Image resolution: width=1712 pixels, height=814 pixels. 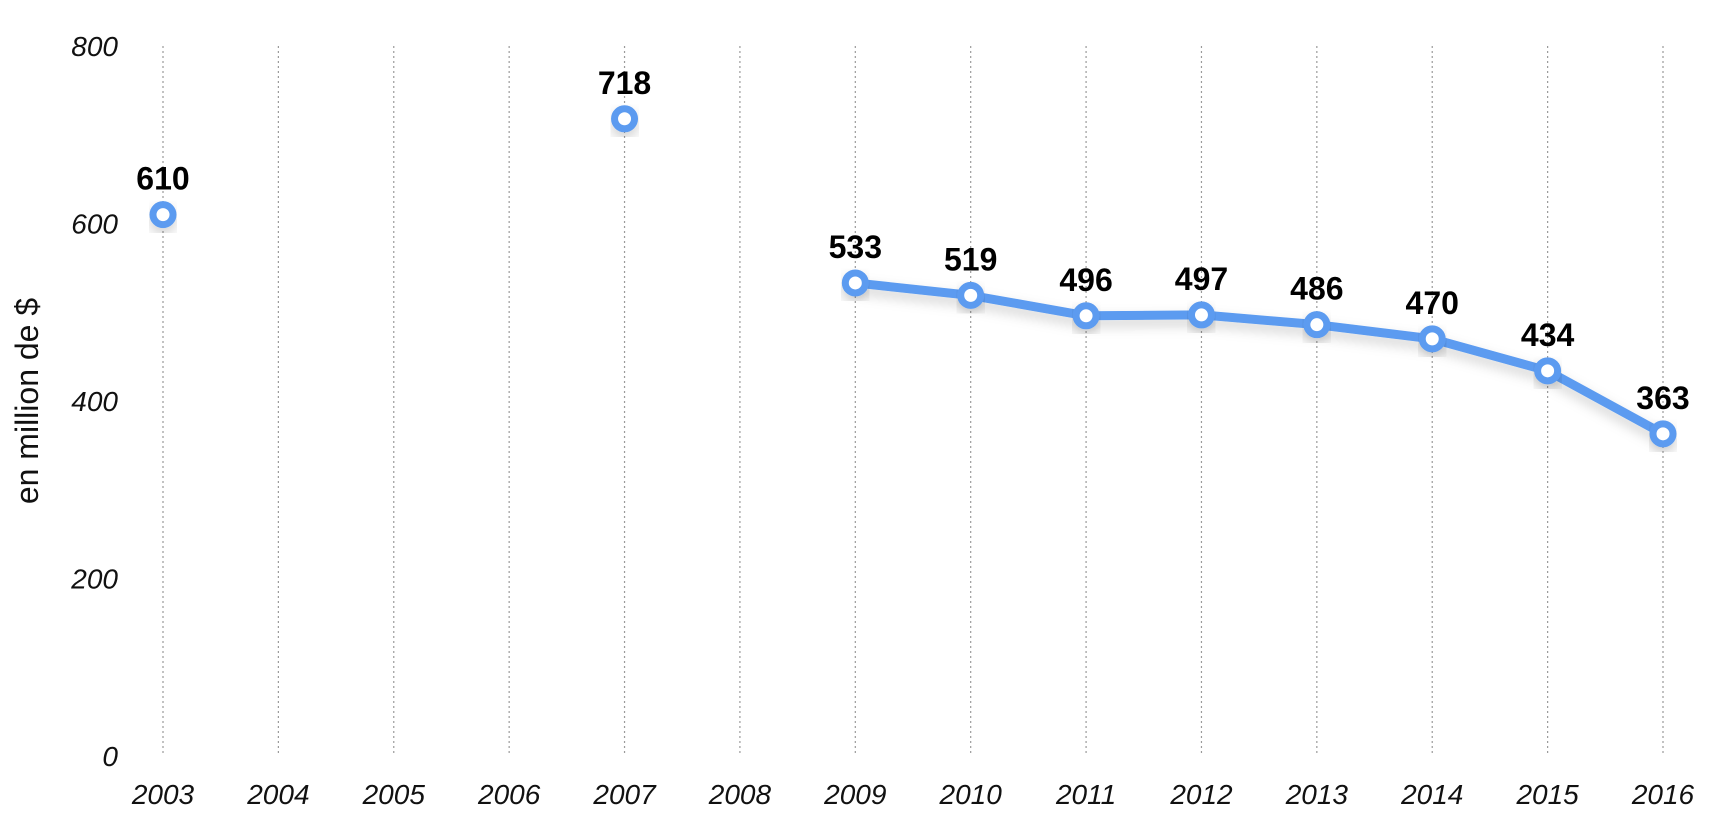 I want to click on y-tick-0: 0, so click(x=110, y=756).